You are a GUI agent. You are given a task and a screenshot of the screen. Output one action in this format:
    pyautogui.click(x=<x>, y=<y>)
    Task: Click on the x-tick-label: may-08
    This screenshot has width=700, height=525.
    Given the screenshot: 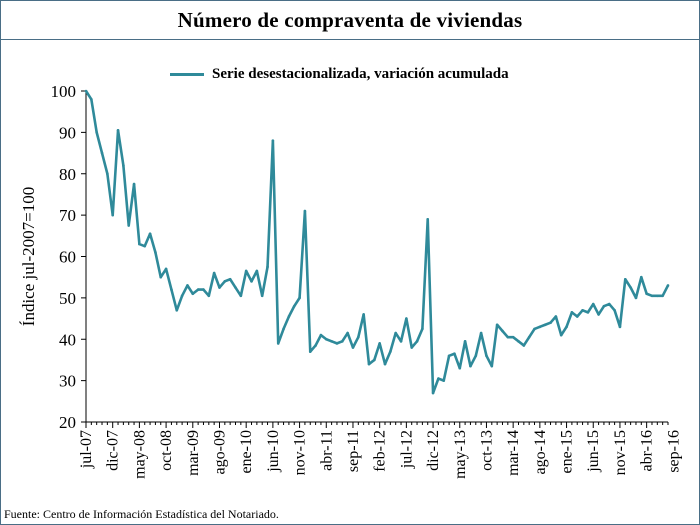 What is the action you would take?
    pyautogui.click(x=139, y=454)
    